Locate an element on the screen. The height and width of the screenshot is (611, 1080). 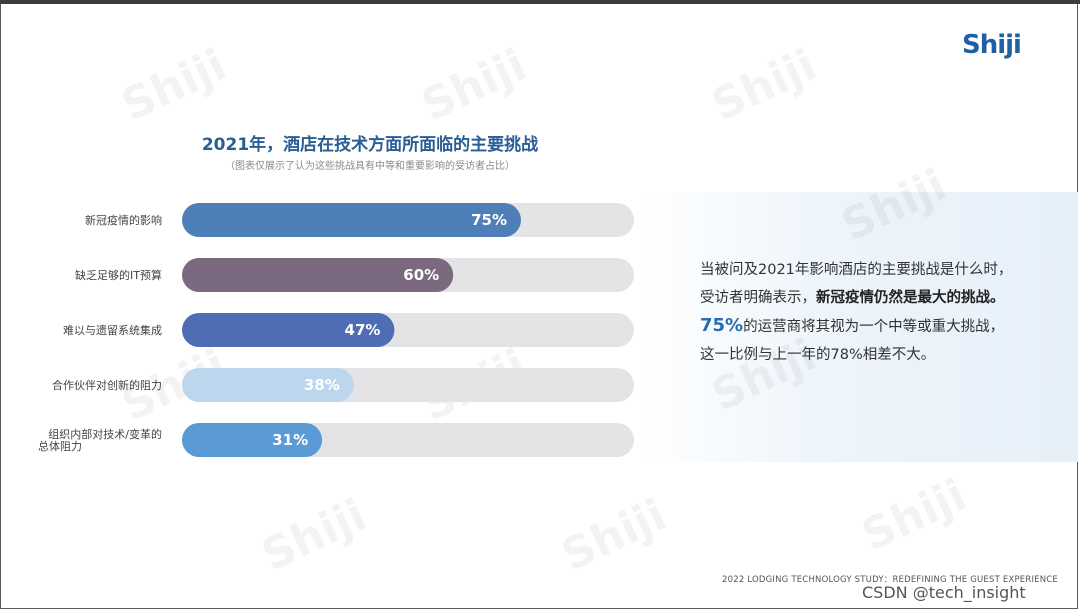
bar-value-label: 60% is located at coordinates (421, 275).